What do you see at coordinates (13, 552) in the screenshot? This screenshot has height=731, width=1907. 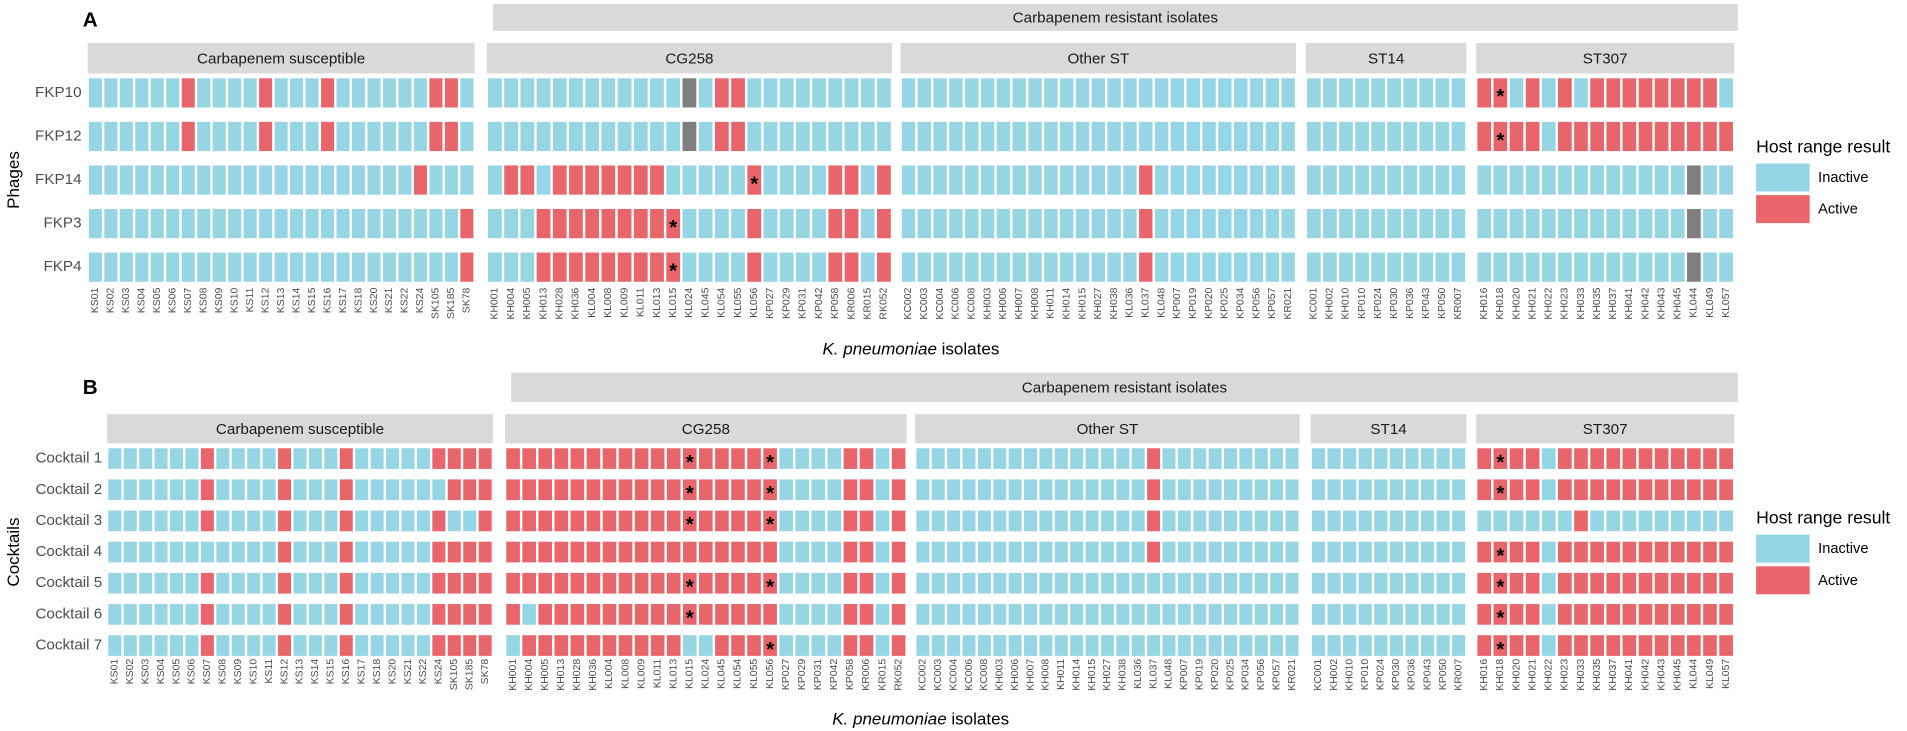 I see `y-axis-label: Cocktails` at bounding box center [13, 552].